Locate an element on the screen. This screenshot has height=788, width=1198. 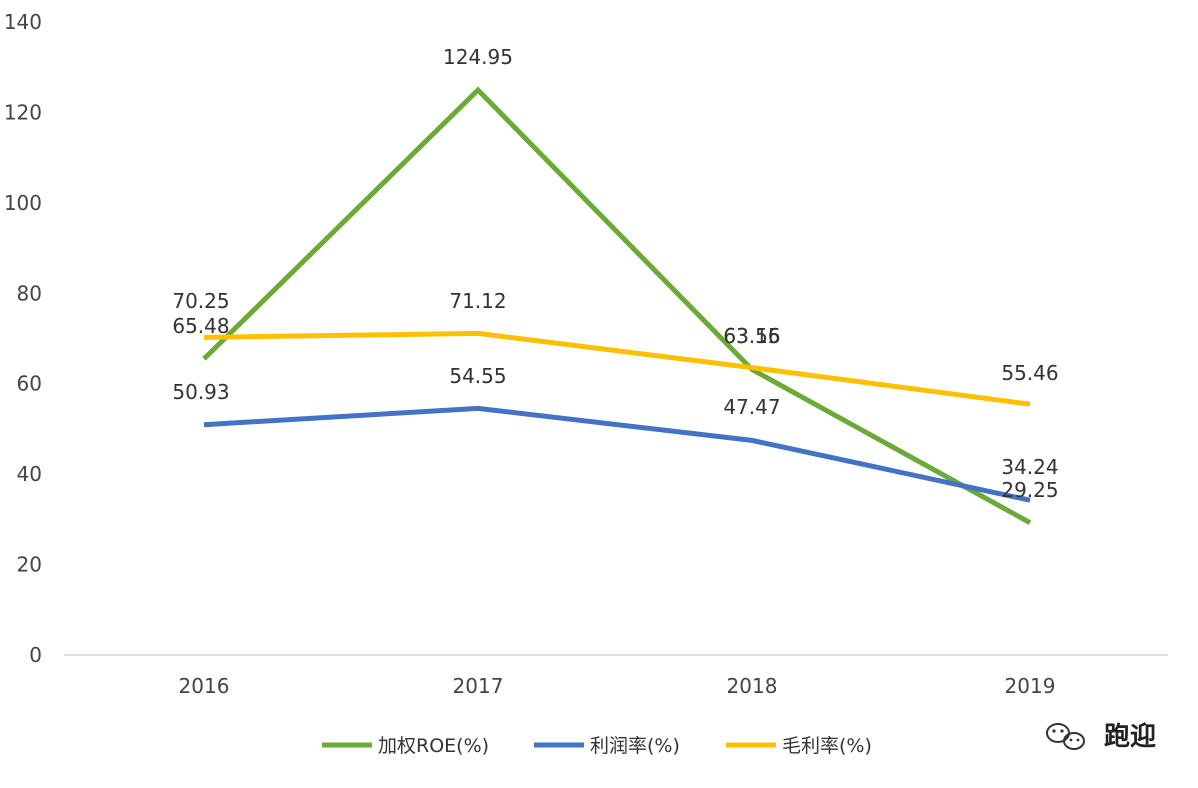
data-label: 34.24 is located at coordinates (1029, 467).